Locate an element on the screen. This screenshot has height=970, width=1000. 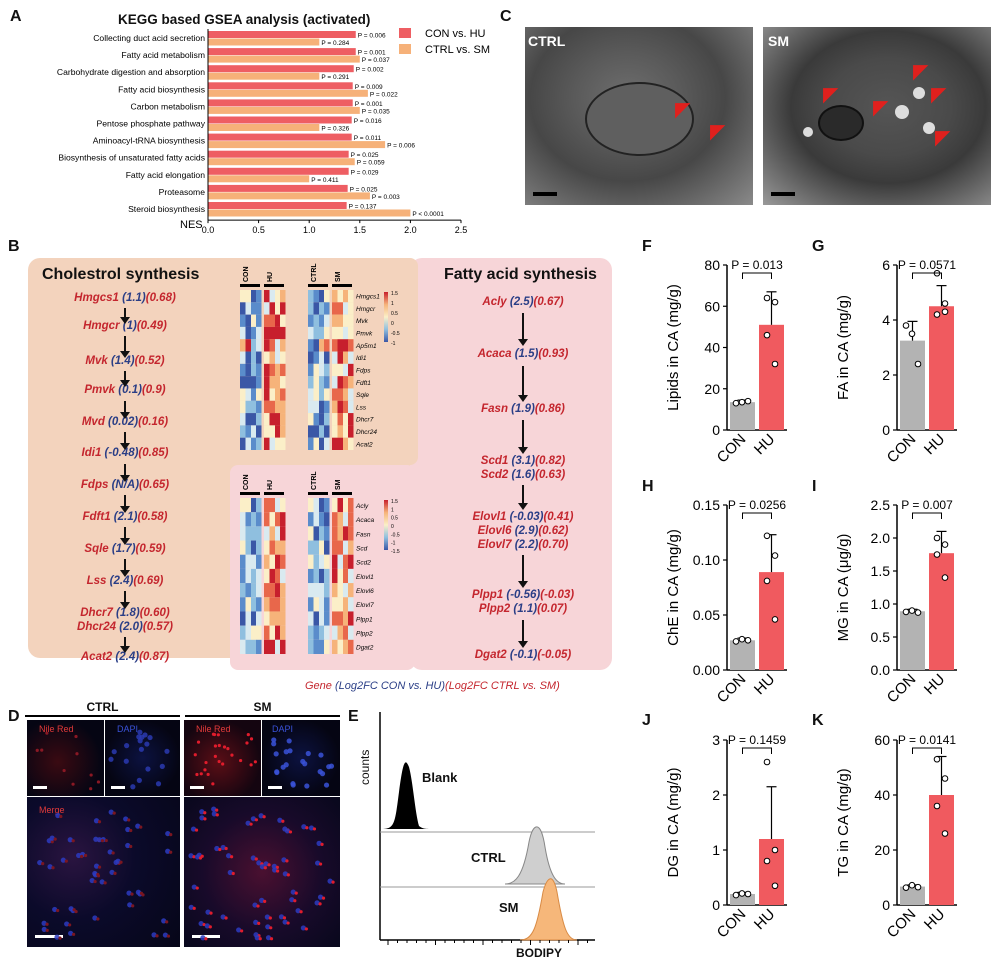
group-bar is located at coordinates (318, 285).